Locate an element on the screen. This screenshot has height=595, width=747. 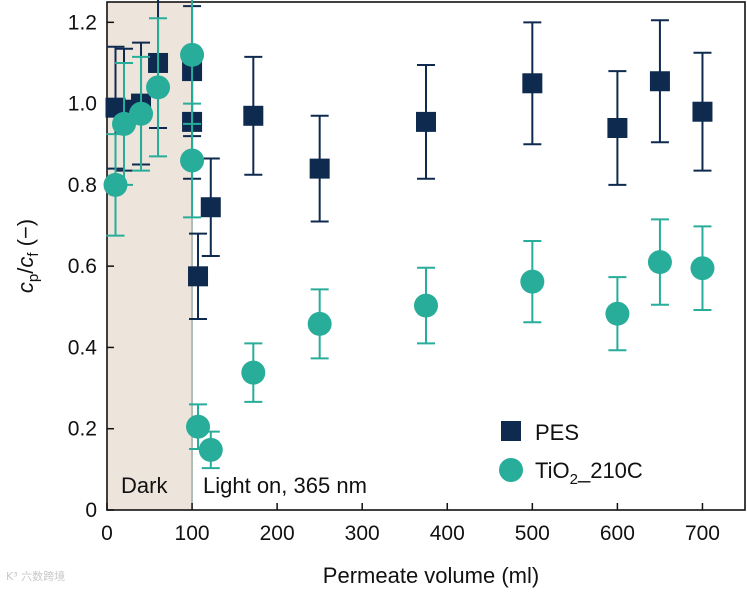
y-title-c1: c is located at coordinates (25, 287).